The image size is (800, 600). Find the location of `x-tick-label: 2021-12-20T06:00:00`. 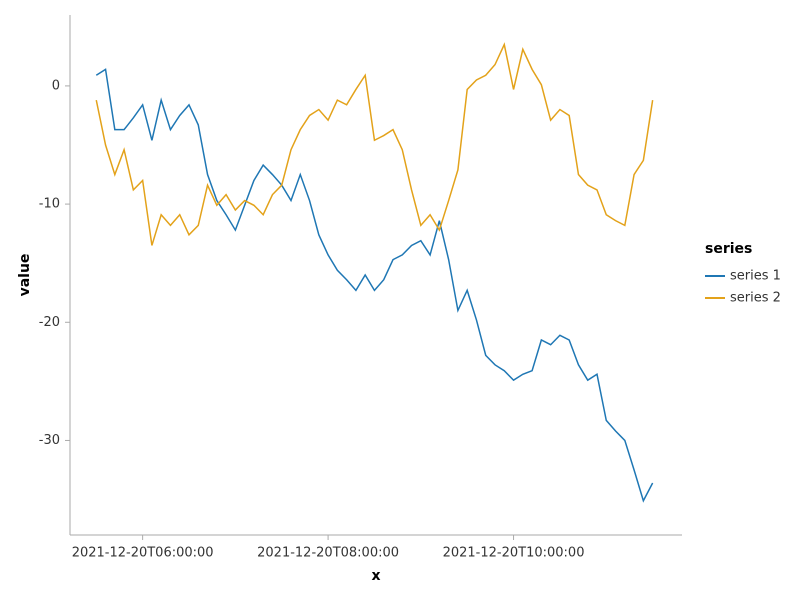

x-tick-label: 2021-12-20T06:00:00 is located at coordinates (143, 553).